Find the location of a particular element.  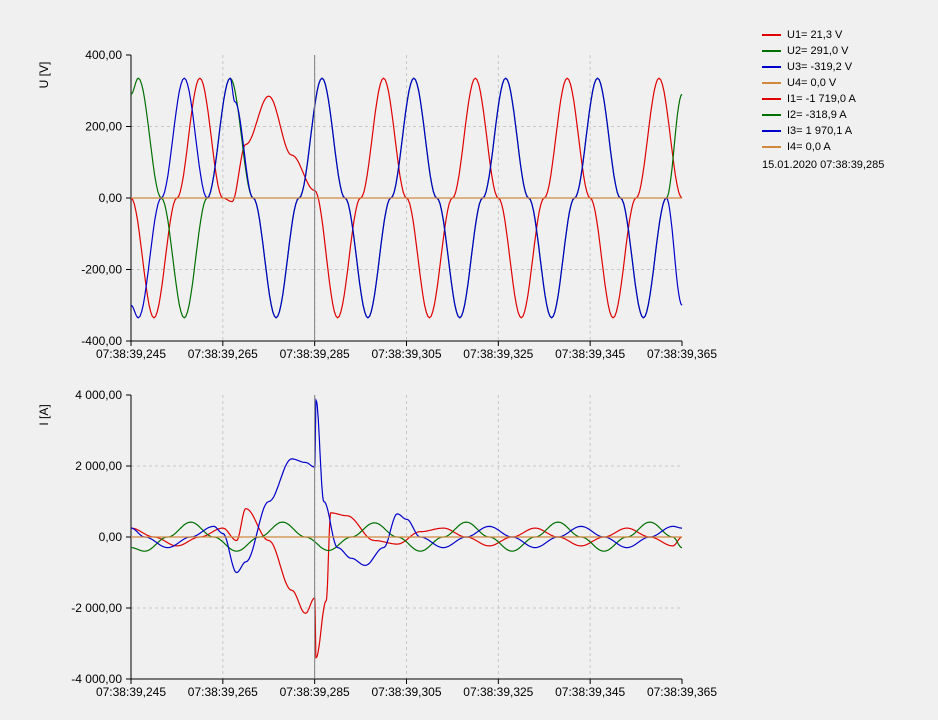

legend-label: U4= 0,0 V is located at coordinates (812, 83).